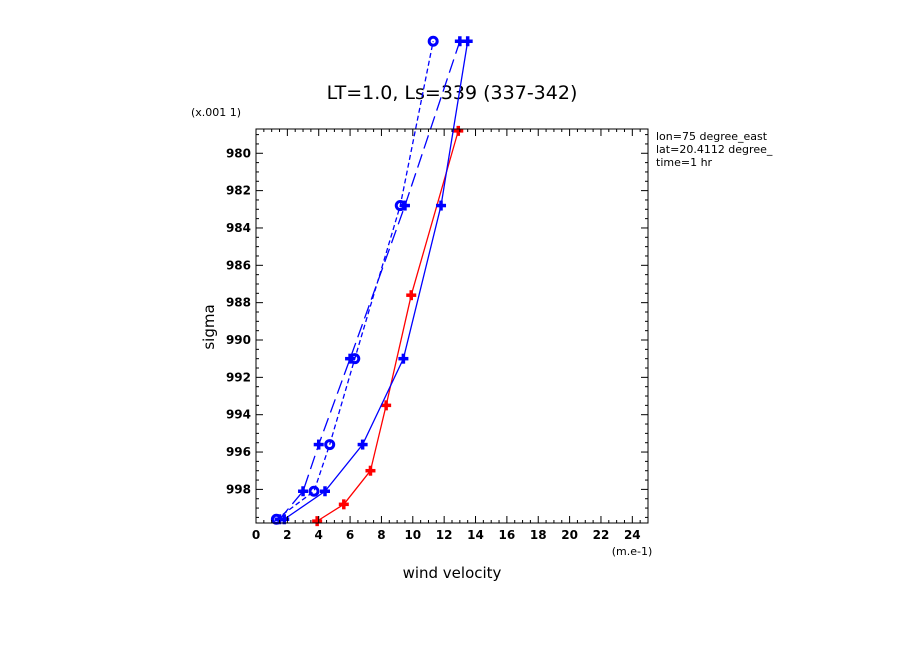  I want to click on y-tick-label: 990, so click(238, 340).